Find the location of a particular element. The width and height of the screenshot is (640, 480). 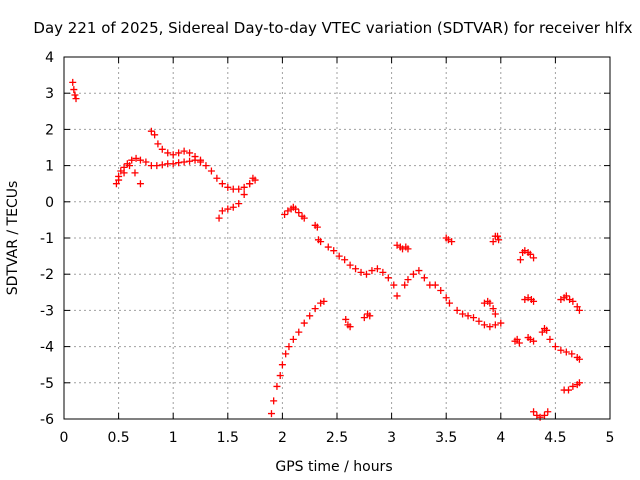

x-tick-label: 3 is located at coordinates (391, 438).